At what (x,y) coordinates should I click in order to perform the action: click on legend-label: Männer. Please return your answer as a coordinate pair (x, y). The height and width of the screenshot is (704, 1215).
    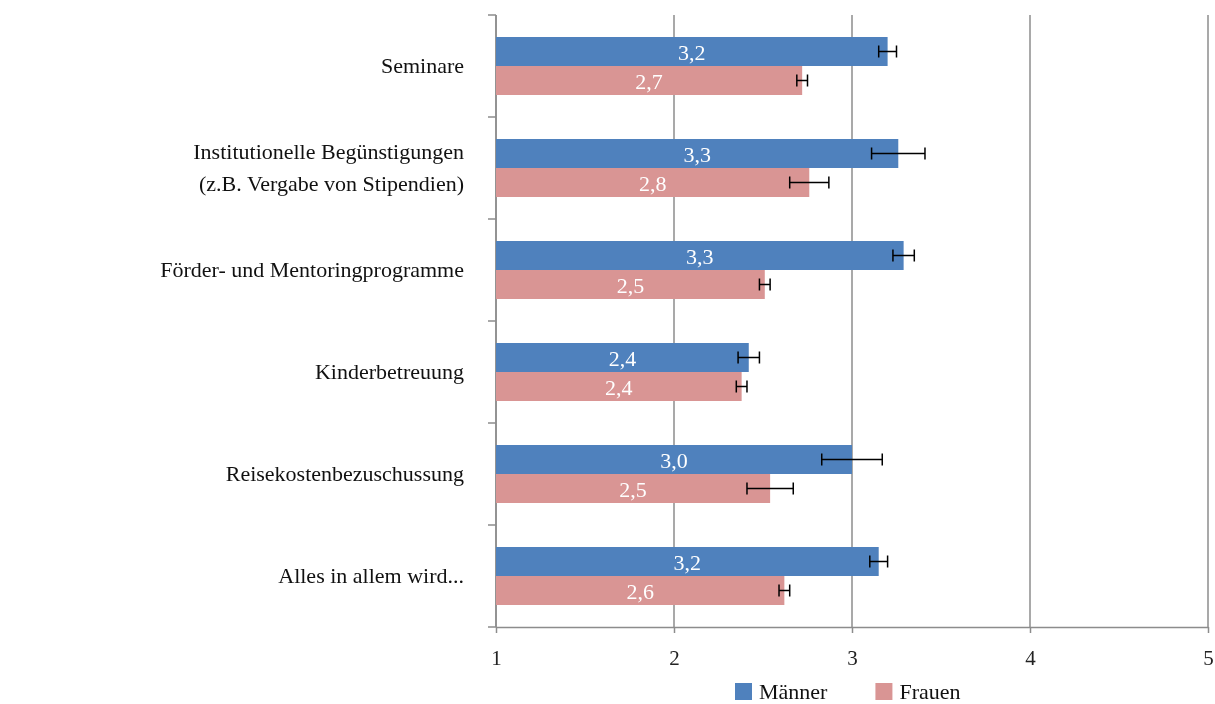
    Looking at the image, I should click on (794, 691).